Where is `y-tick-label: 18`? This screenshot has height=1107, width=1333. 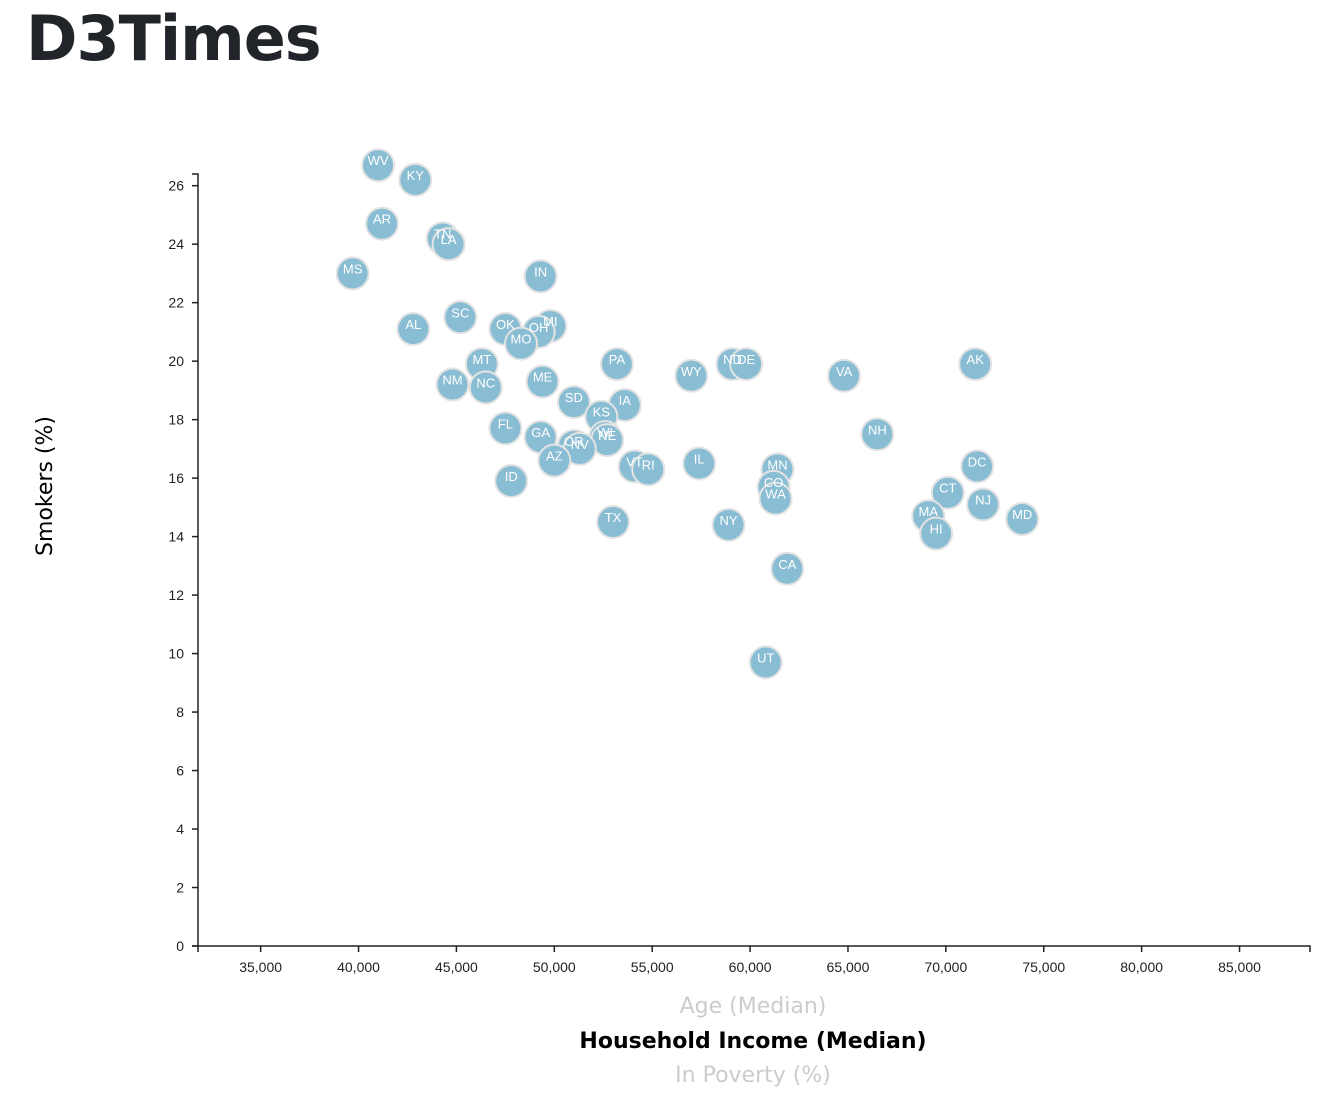 y-tick-label: 18 is located at coordinates (176, 420).